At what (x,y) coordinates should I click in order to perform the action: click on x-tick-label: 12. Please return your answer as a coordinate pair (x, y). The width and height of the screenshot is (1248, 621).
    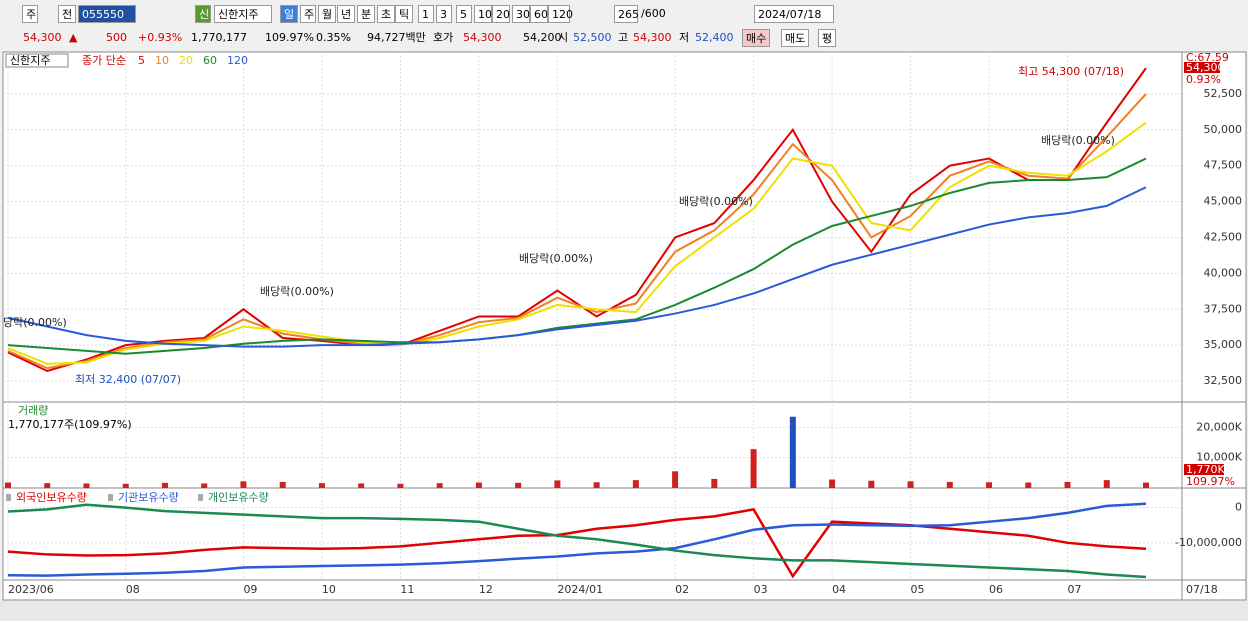
    Looking at the image, I should click on (486, 589).